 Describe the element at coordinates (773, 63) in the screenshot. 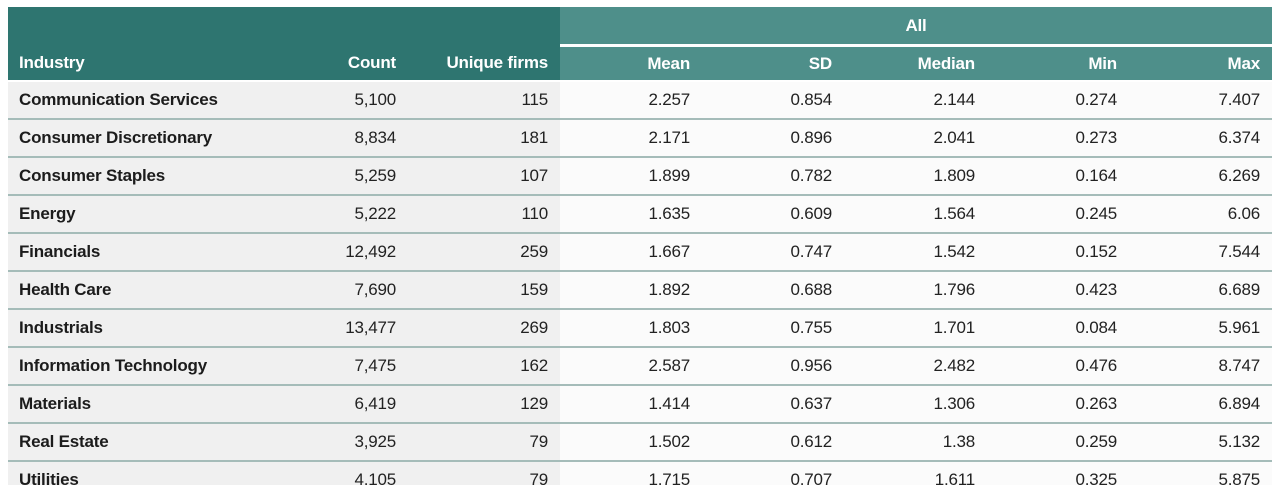

I see `column-header-sd: SD` at that location.